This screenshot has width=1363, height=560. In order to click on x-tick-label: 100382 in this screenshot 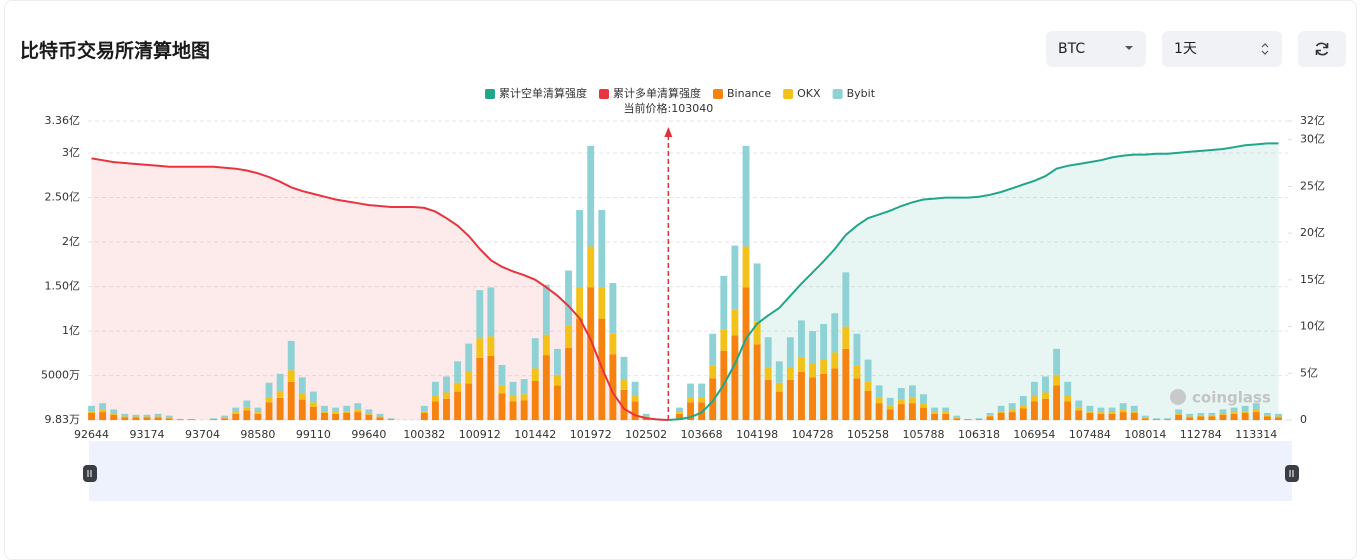, I will do `click(424, 434)`.